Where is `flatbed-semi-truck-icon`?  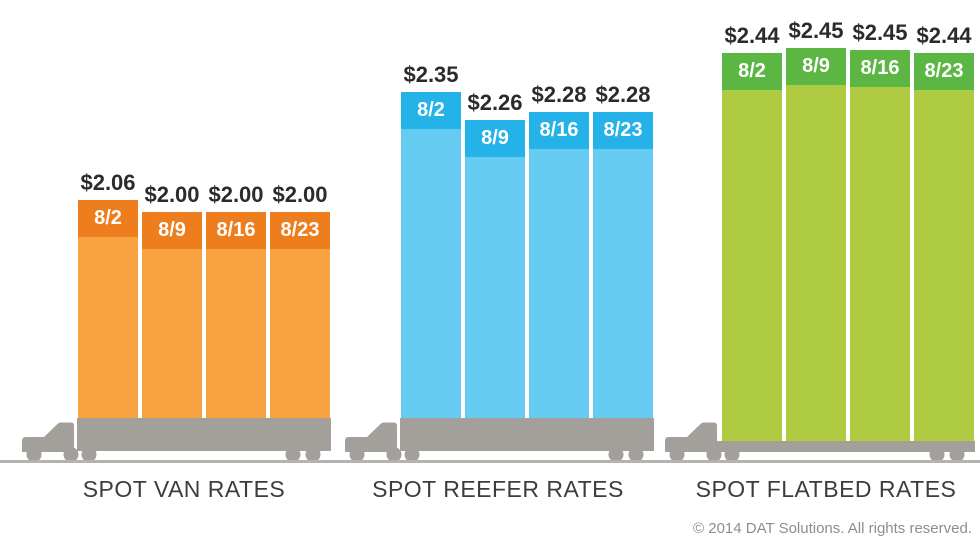
flatbed-semi-truck-icon is located at coordinates (820, 442).